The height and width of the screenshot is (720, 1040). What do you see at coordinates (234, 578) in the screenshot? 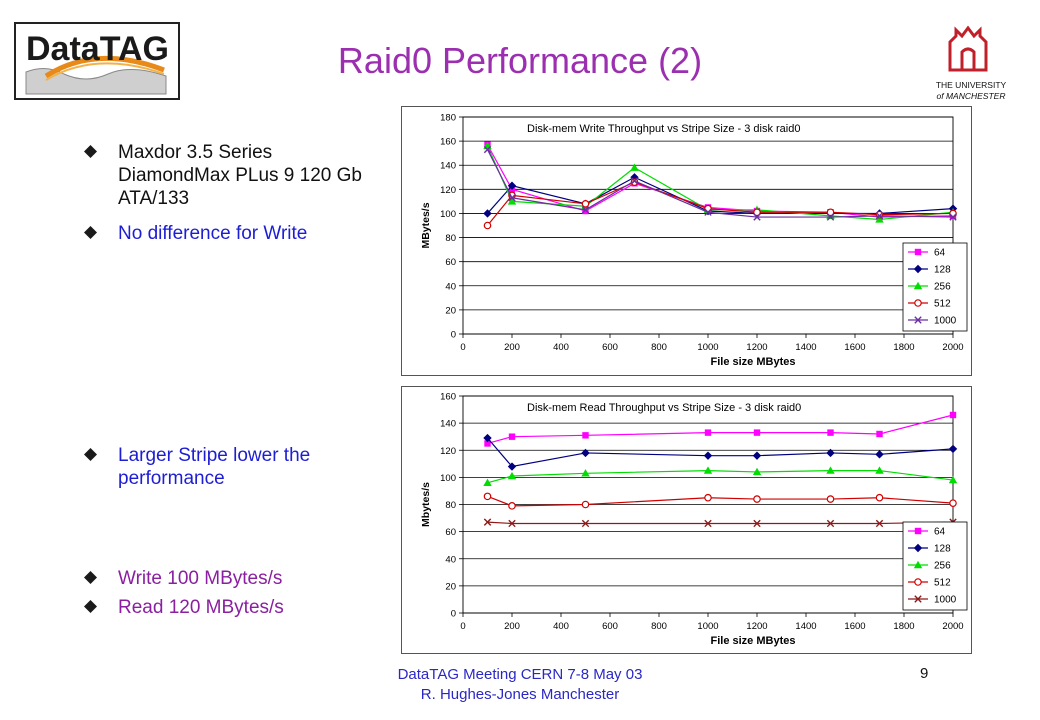
I see `bullet-item: Write 100 MBytes/s` at bounding box center [234, 578].